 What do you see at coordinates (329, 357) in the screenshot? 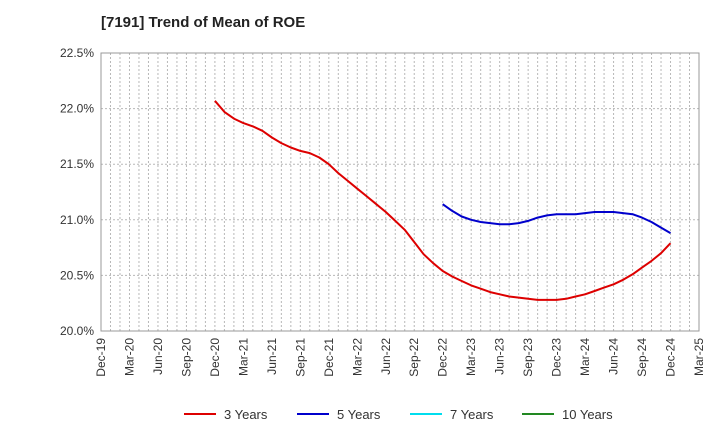
I see `x-tick-label: Dec-21` at bounding box center [329, 357].